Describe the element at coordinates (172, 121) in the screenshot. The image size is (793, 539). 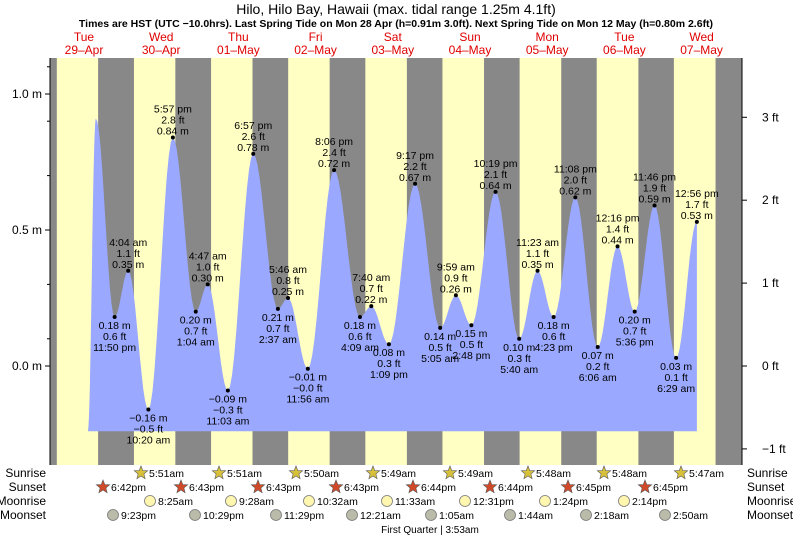
I see `high-feet: 2.8 ft` at that location.